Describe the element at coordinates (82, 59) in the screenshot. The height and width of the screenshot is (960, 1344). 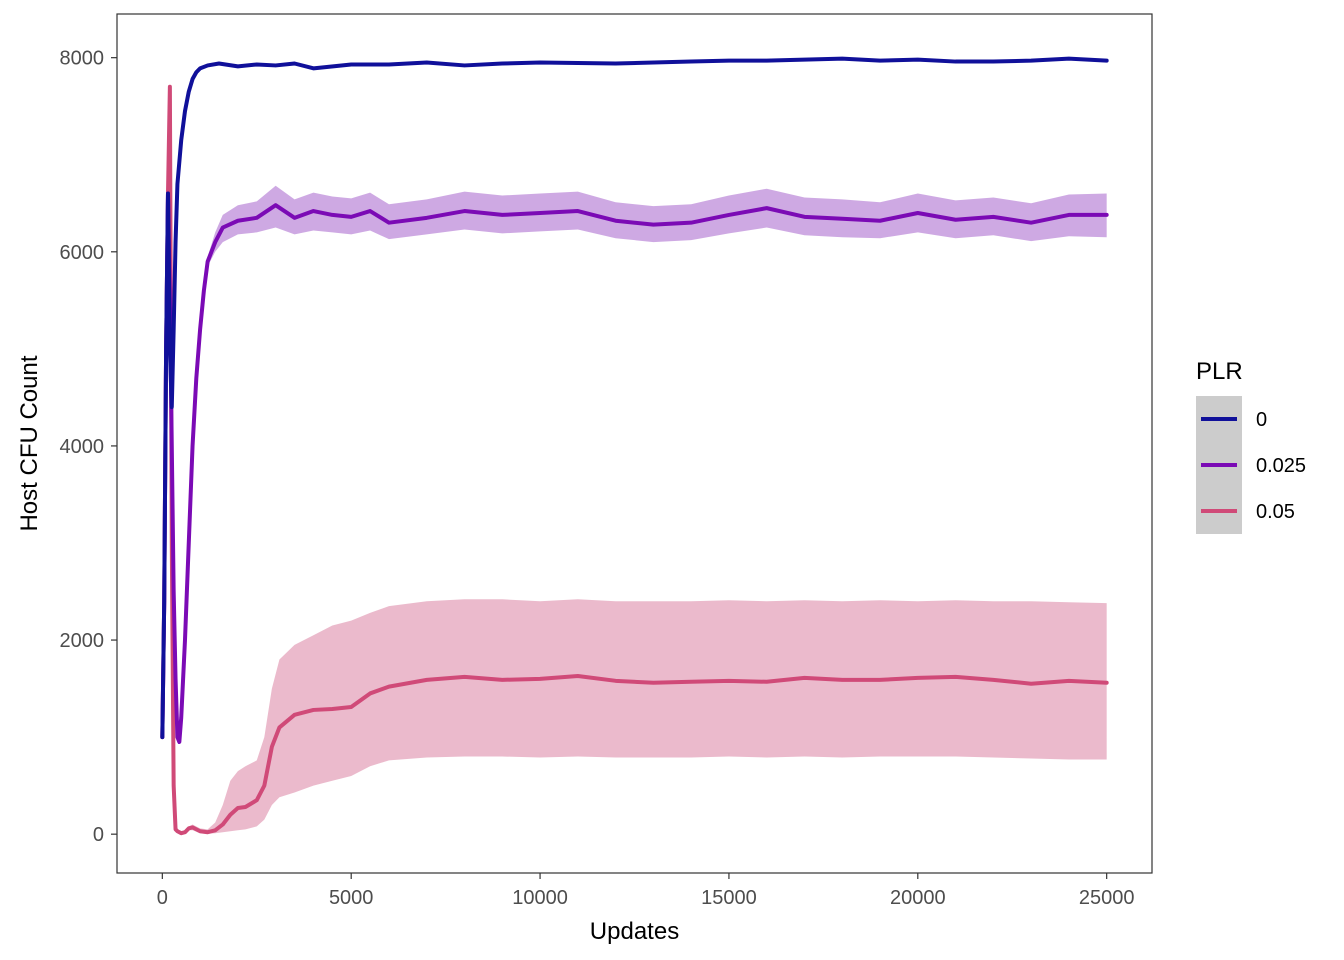
I see `y-tick-label: 8000` at that location.